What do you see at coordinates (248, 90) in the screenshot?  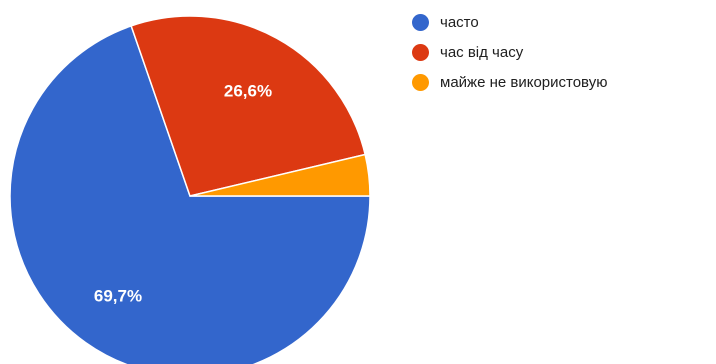 I see `data-label-chas-vid-chasu: 26,6%` at bounding box center [248, 90].